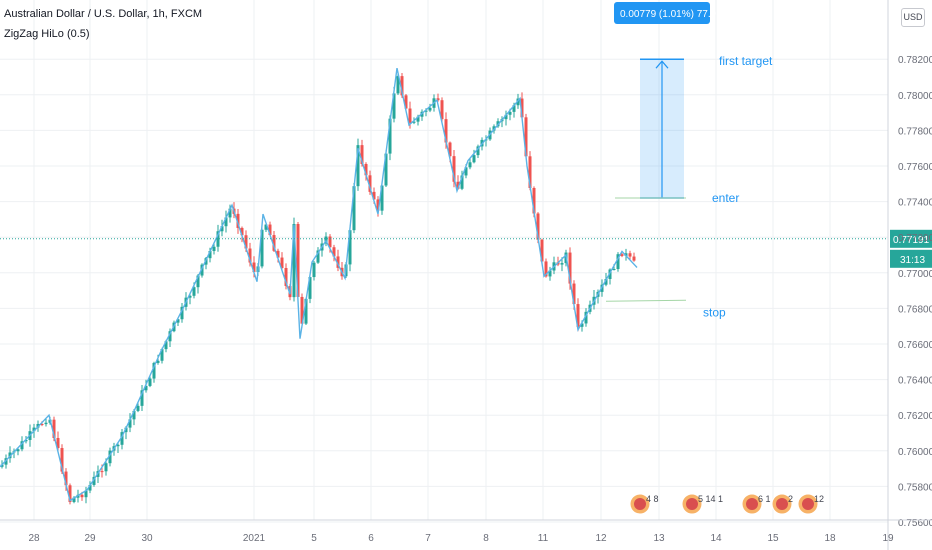 This screenshot has height=550, width=932. I want to click on countdown-badge, so click(911, 258).